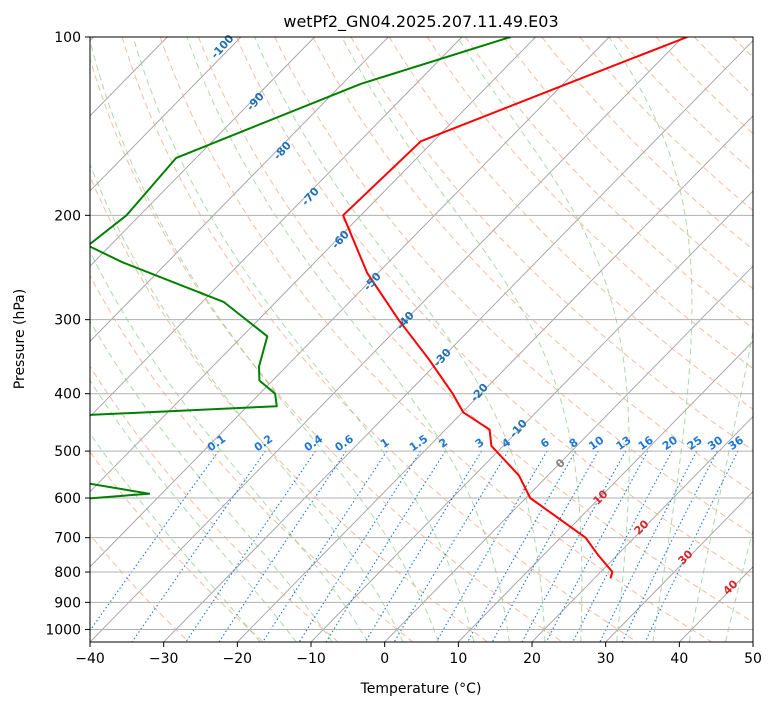 This screenshot has width=775, height=708. I want to click on mixing-ratio-label: 3, so click(480, 443).